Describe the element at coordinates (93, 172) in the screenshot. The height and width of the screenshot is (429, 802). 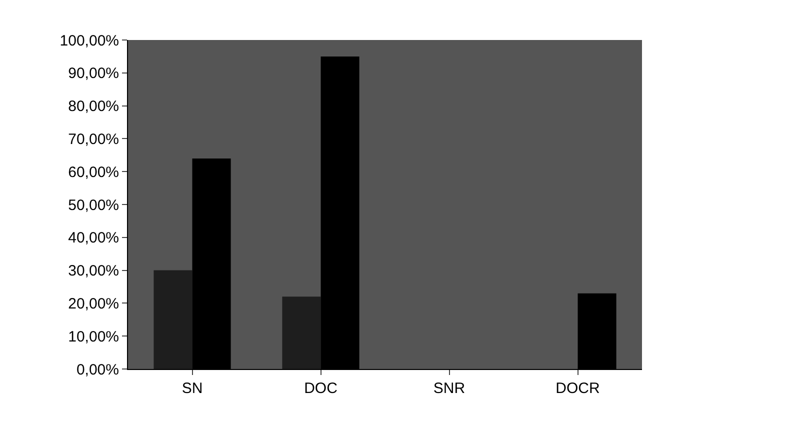
I see `y-tick-label: 60,00%` at that location.